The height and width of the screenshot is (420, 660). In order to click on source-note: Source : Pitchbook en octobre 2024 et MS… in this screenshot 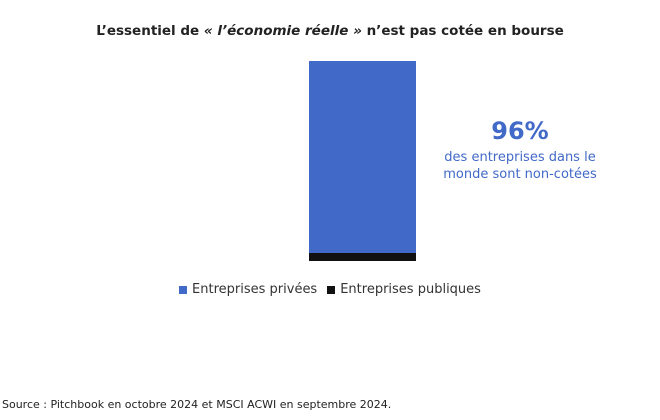, I will do `click(197, 404)`.